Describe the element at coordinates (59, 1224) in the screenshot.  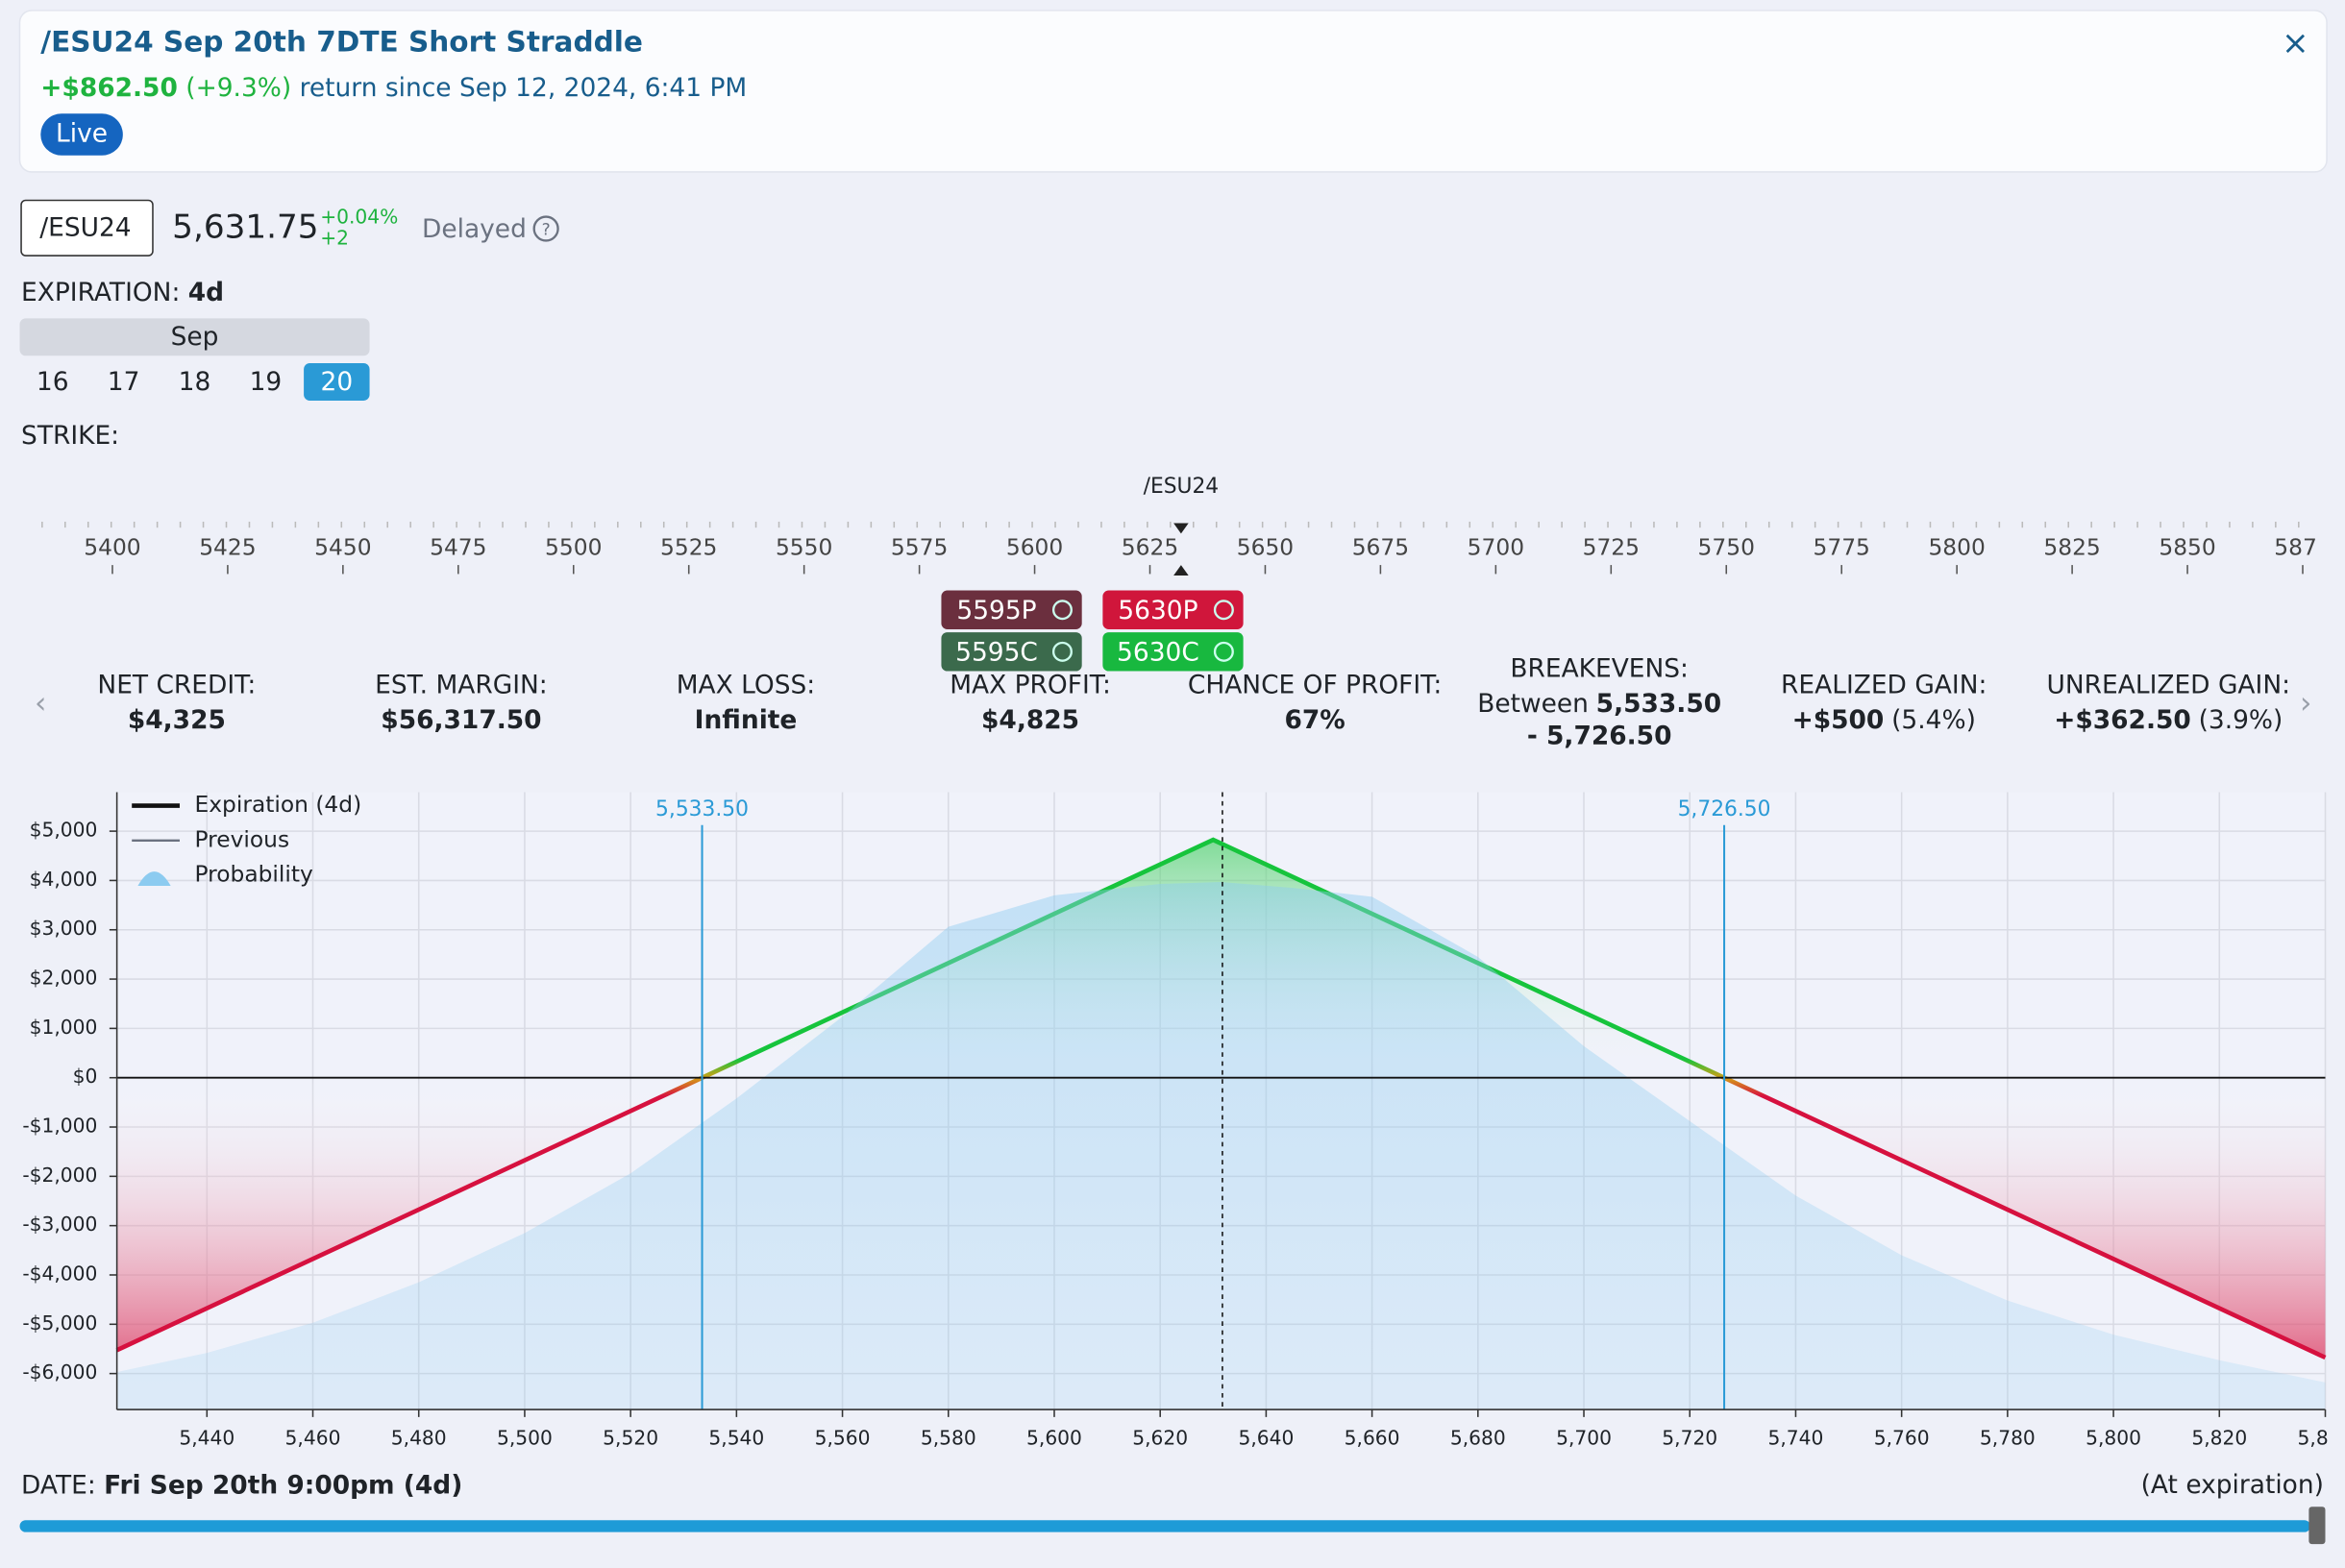
I see `y-tick-label: -$3,000` at that location.